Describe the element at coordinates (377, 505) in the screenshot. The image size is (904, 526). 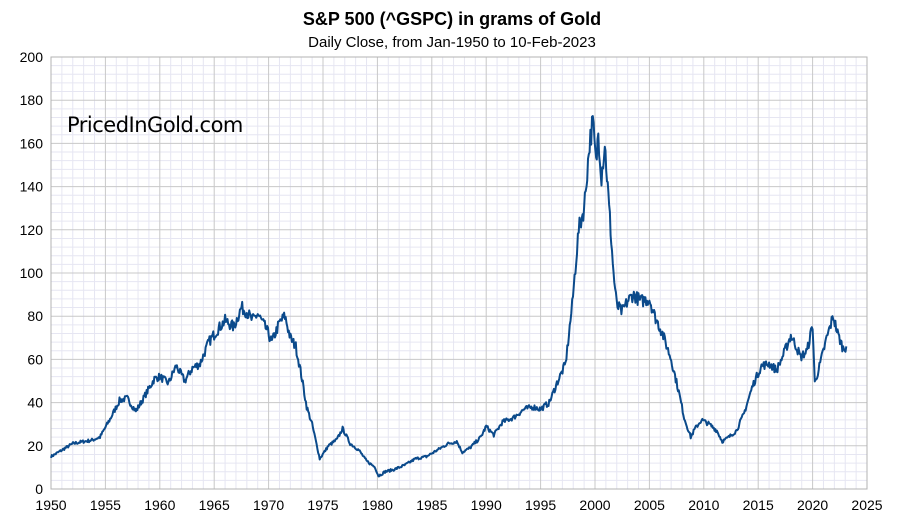
I see `x-tick-label: 1980` at that location.